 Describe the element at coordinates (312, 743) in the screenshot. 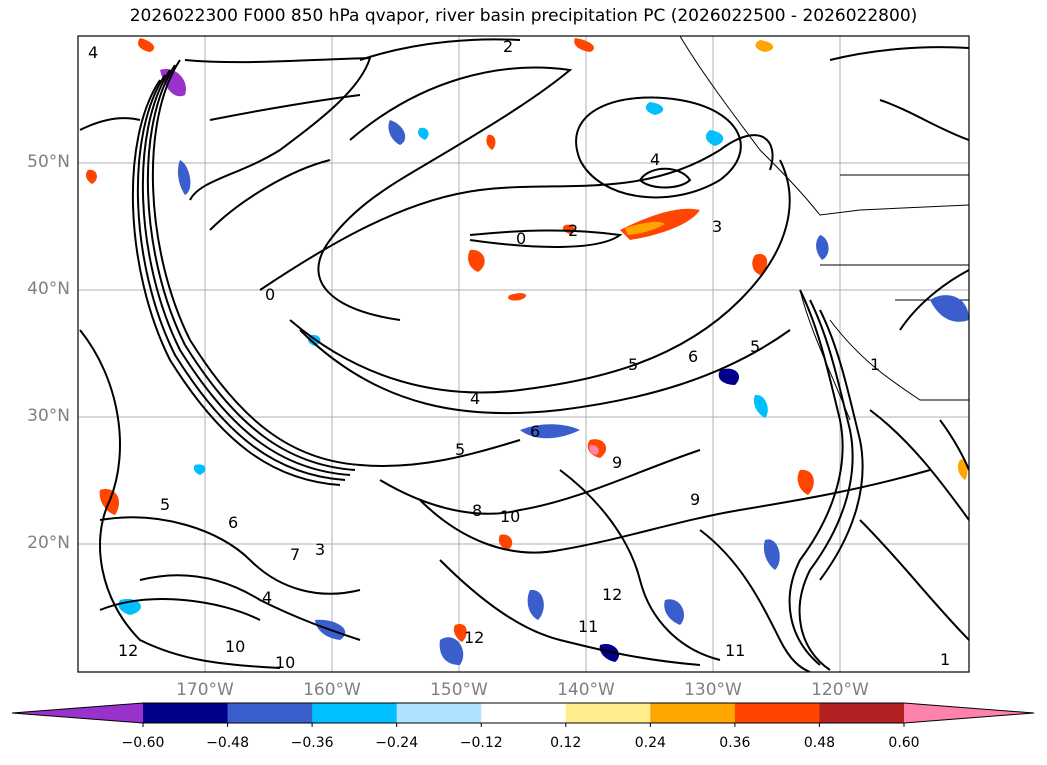

I see `colorbar-tick-label: −0.36` at that location.